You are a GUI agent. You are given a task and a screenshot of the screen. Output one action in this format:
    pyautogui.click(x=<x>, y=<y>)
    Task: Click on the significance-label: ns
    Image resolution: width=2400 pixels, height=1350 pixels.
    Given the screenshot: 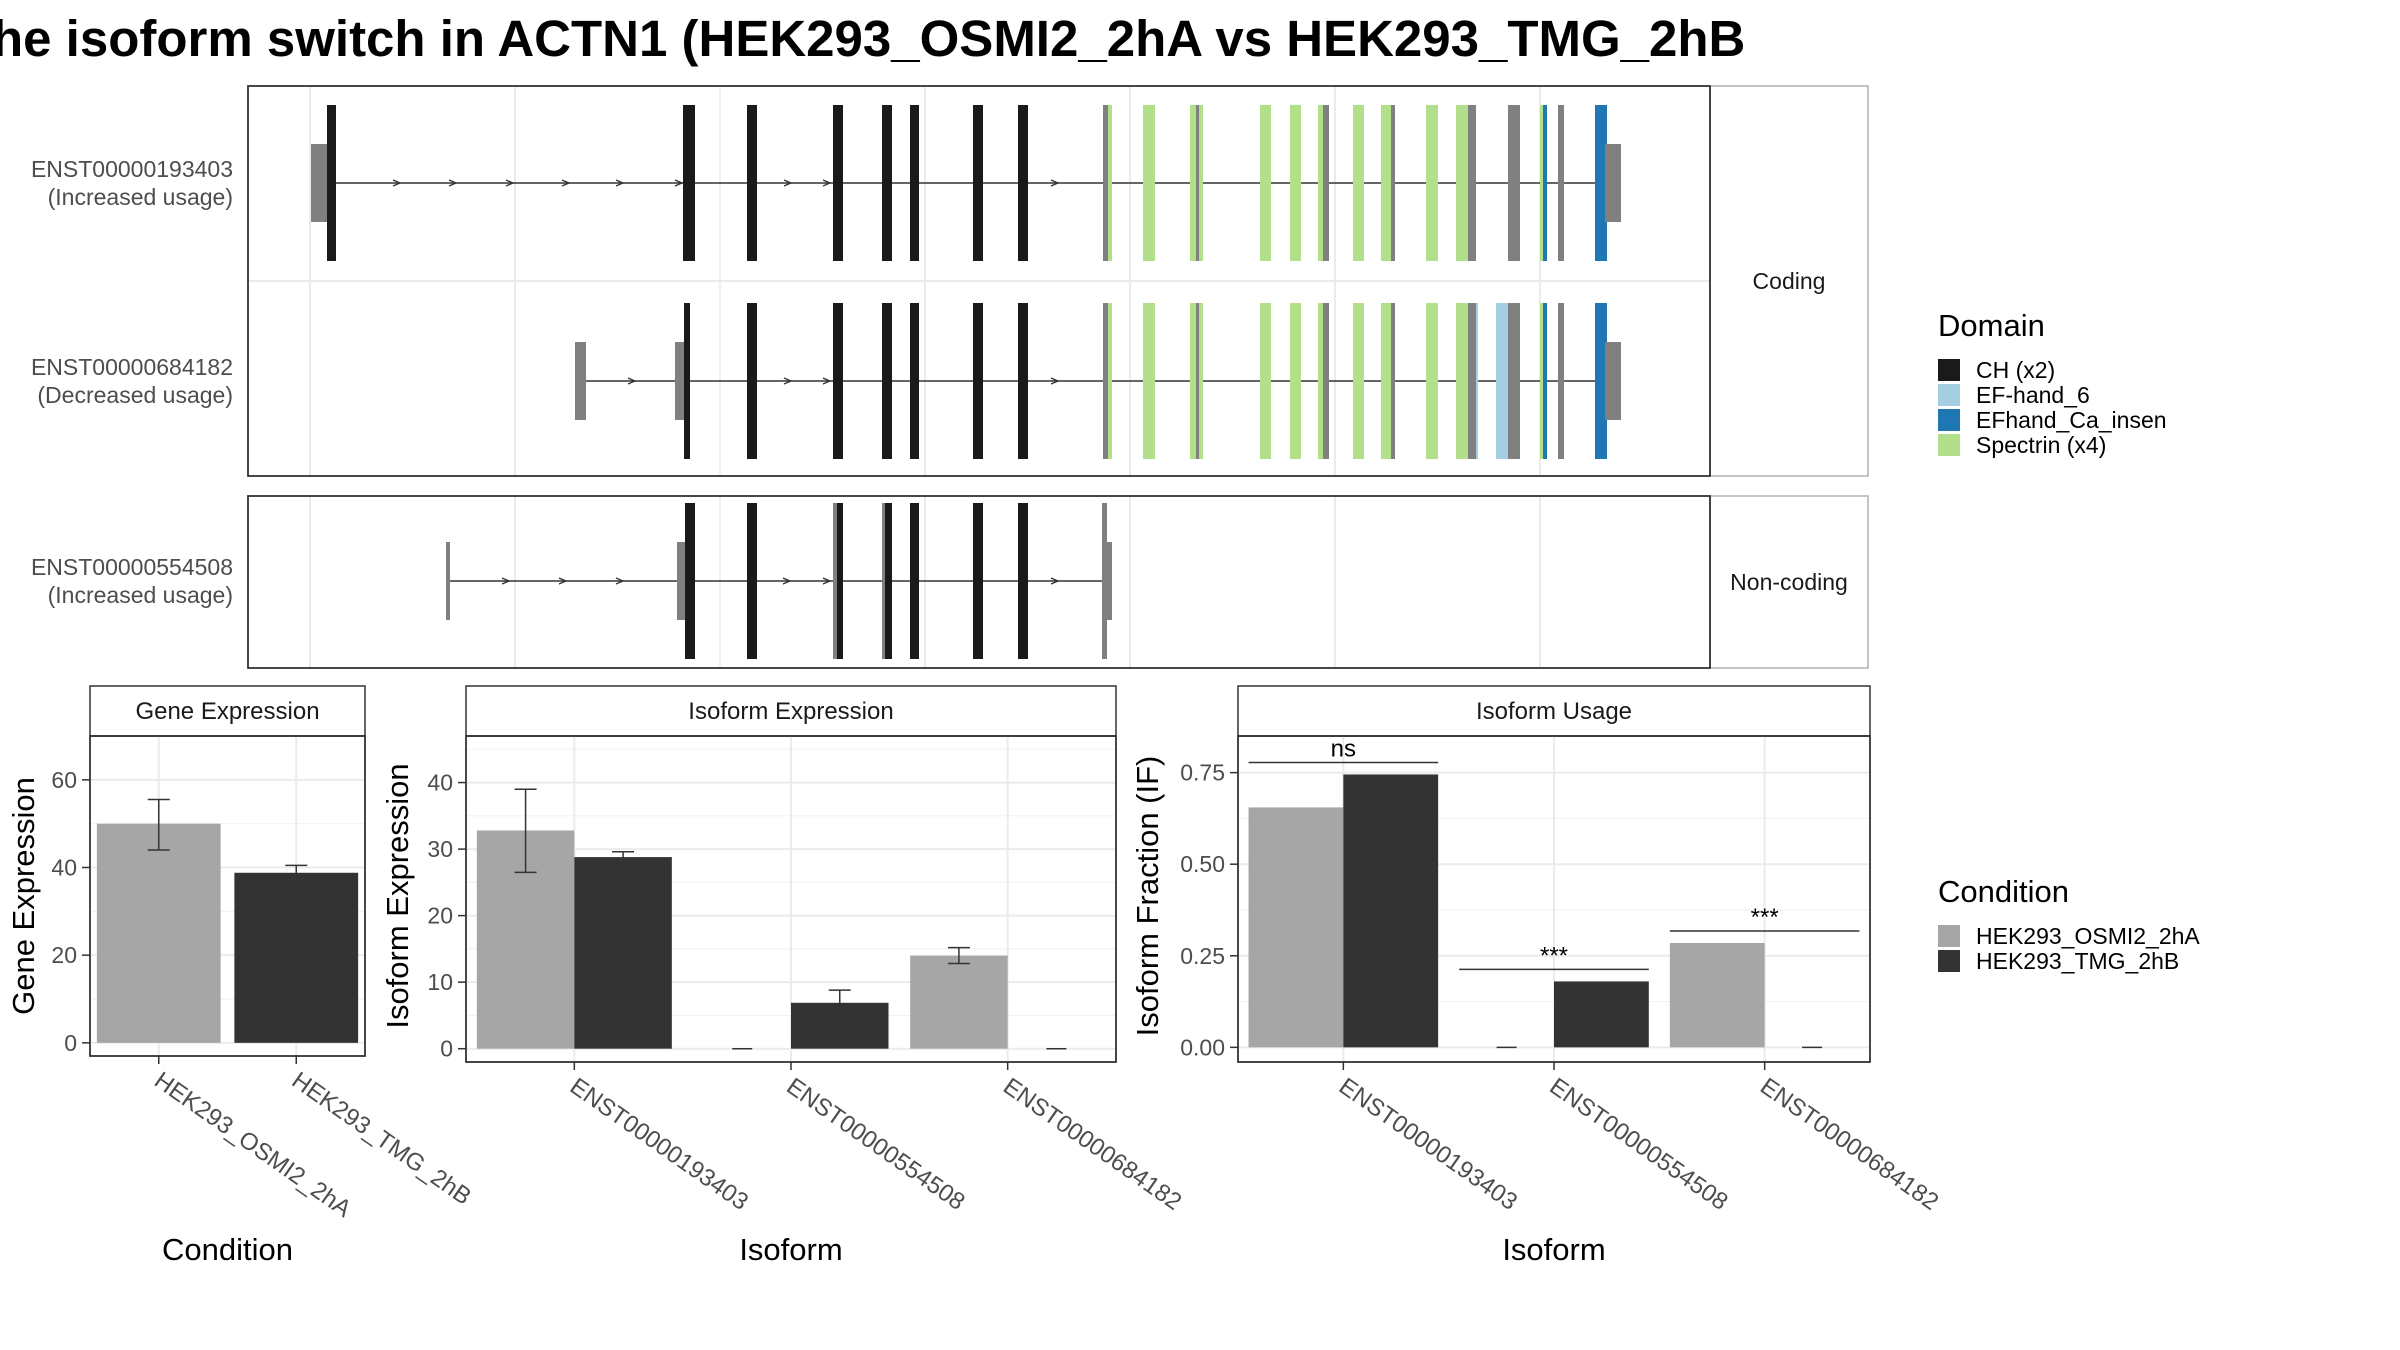 What is the action you would take?
    pyautogui.click(x=1343, y=748)
    